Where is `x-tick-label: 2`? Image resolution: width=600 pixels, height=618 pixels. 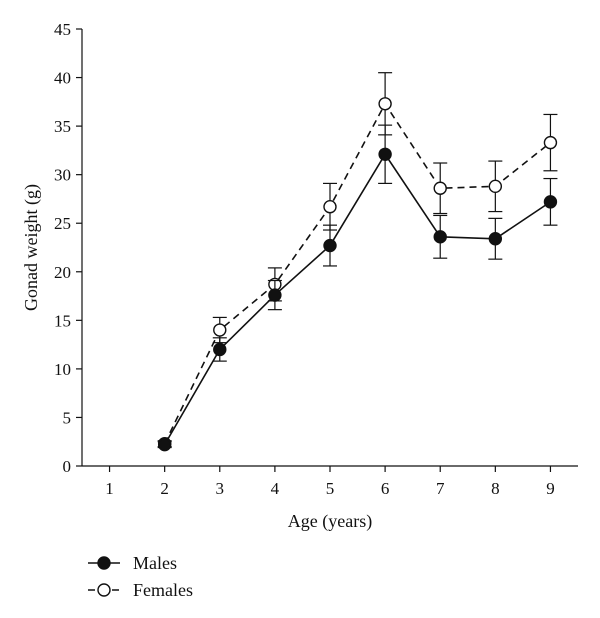
x-tick-label: 2 is located at coordinates (164, 488).